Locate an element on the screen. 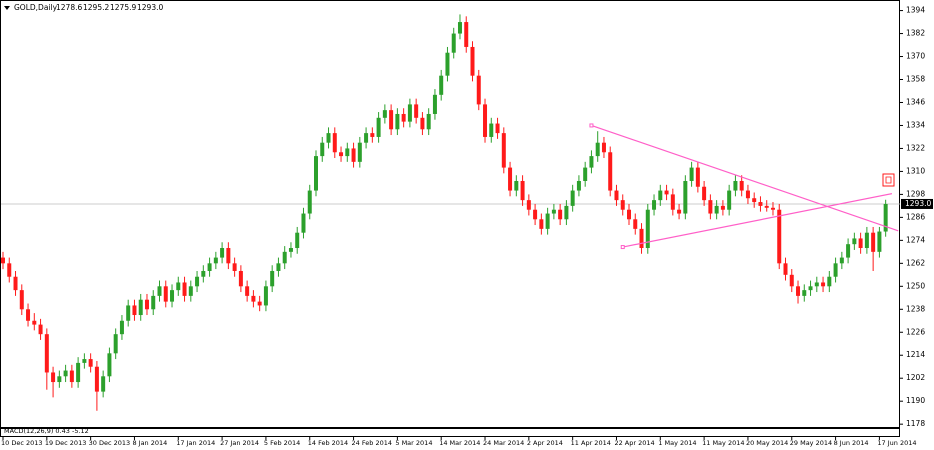  x-tick-label: 14 Mar 2014 is located at coordinates (459, 443).